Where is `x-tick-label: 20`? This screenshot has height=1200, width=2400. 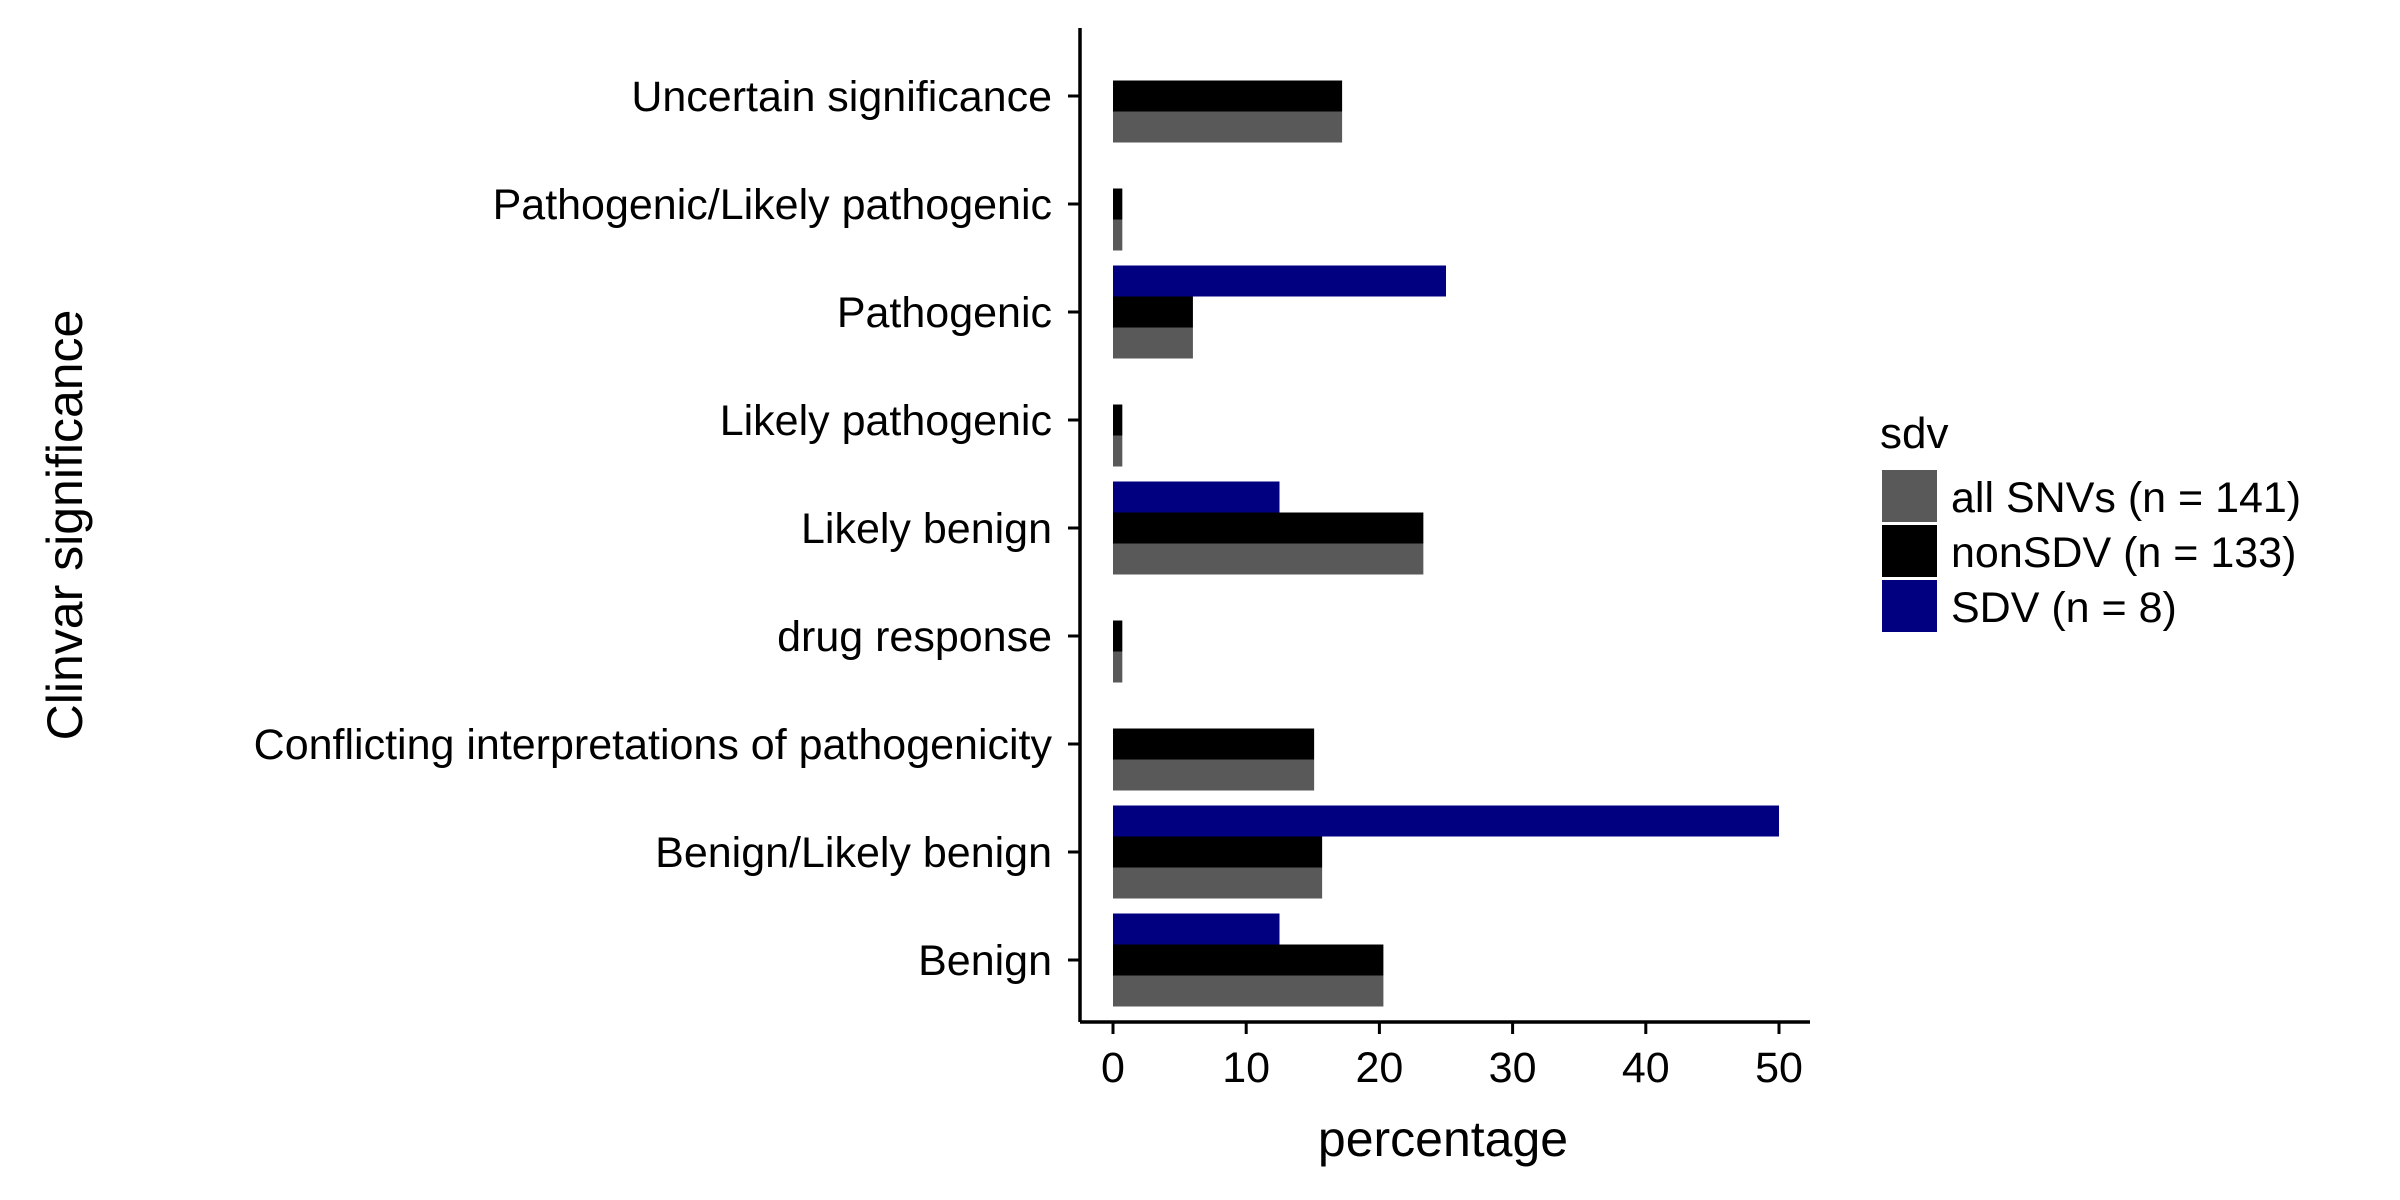 x-tick-label: 20 is located at coordinates (1379, 1068).